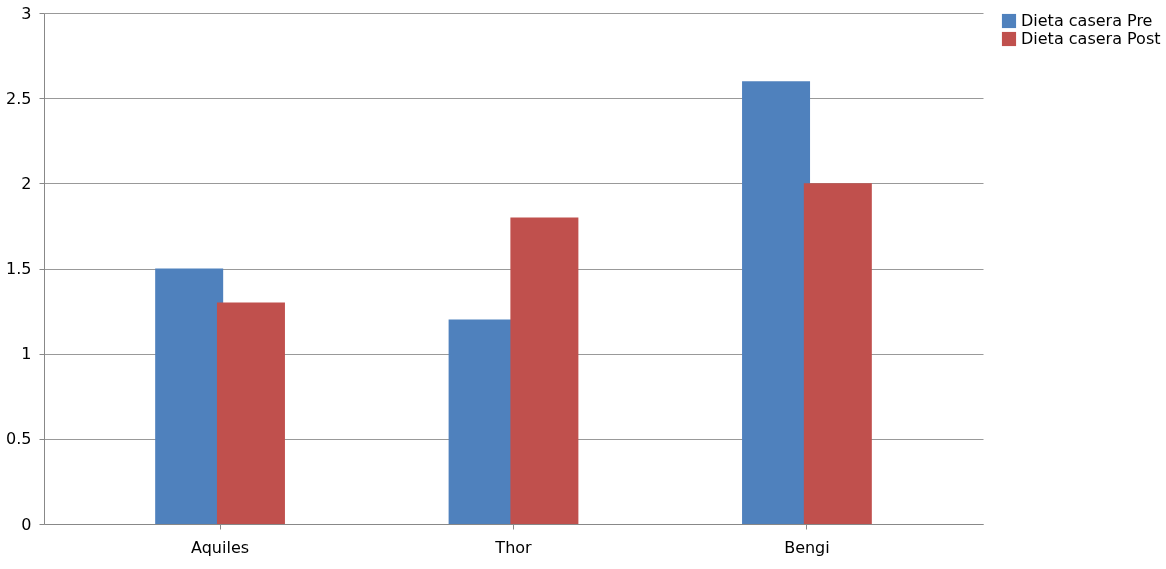 The image size is (1166, 569). I want to click on y-tick-label: 3, so click(26, 13).